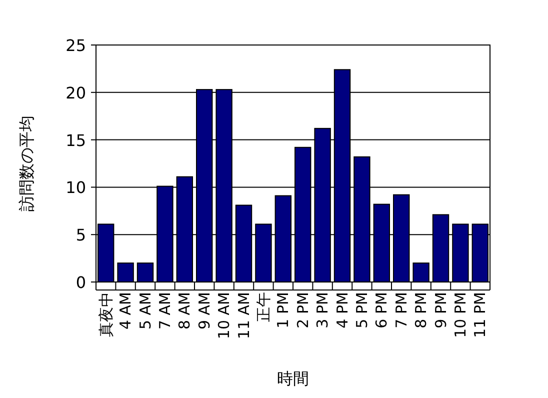 The height and width of the screenshot is (398, 548). Describe the element at coordinates (76, 92) in the screenshot. I see `y-tick-label: 20` at that location.